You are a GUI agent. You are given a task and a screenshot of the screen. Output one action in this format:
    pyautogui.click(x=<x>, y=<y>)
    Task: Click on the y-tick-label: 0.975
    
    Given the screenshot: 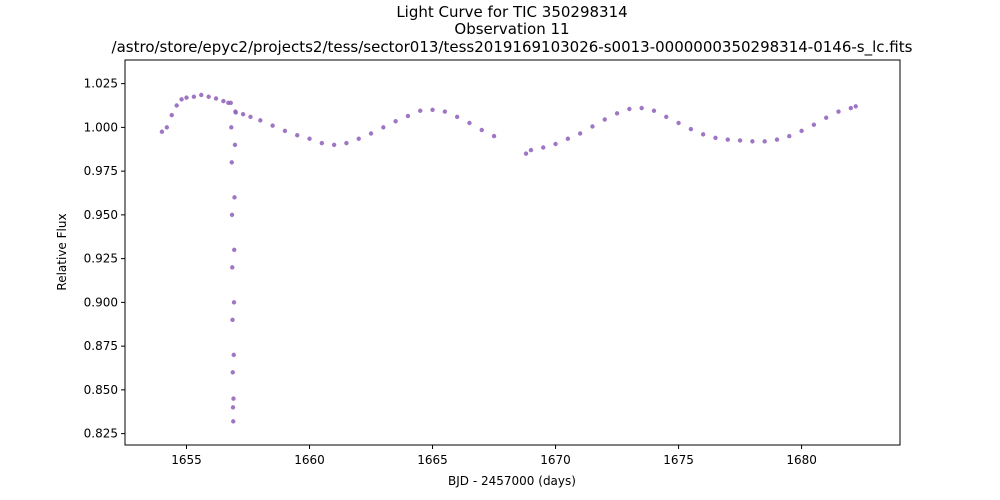 What is the action you would take?
    pyautogui.click(x=101, y=171)
    